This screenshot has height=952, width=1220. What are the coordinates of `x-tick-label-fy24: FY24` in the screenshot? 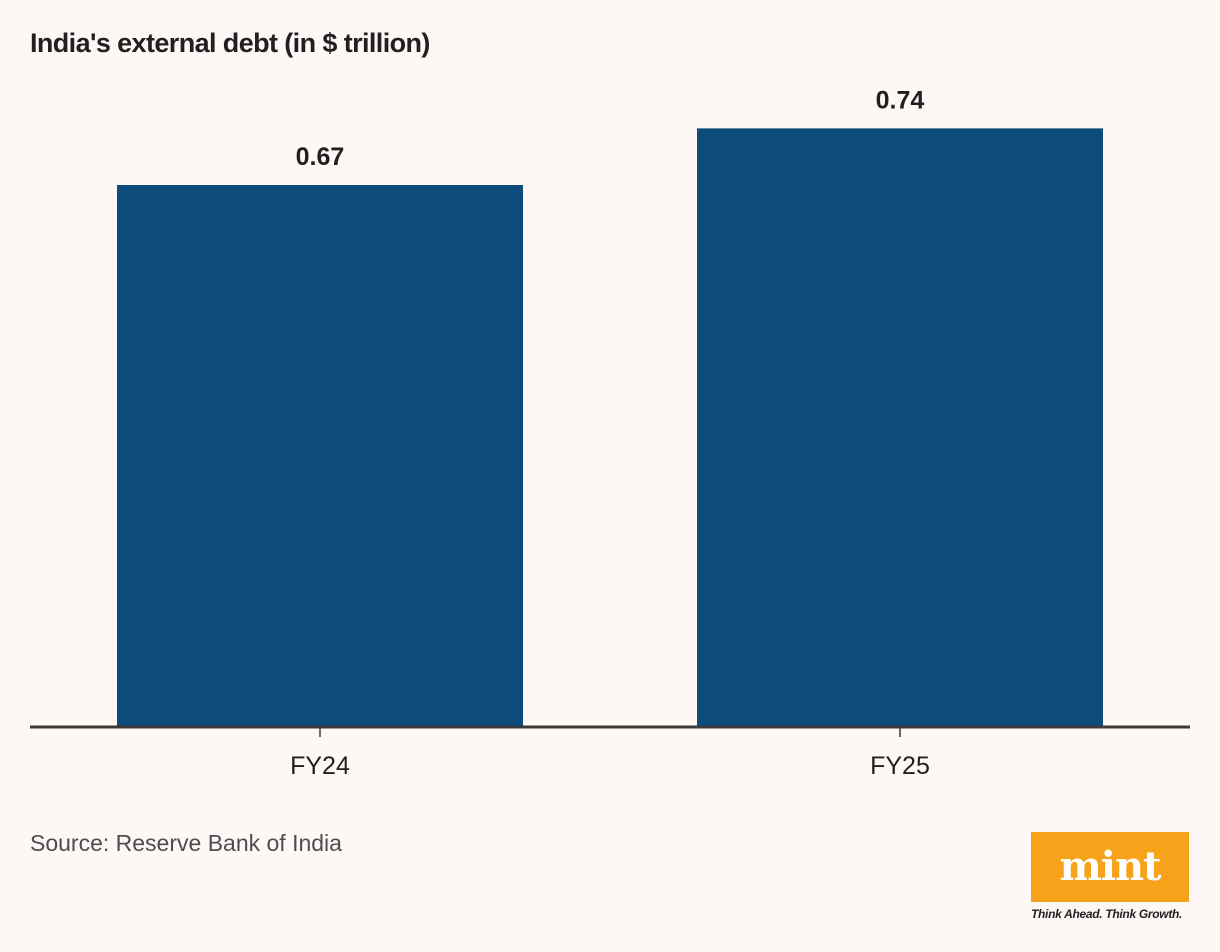 It's located at (320, 766).